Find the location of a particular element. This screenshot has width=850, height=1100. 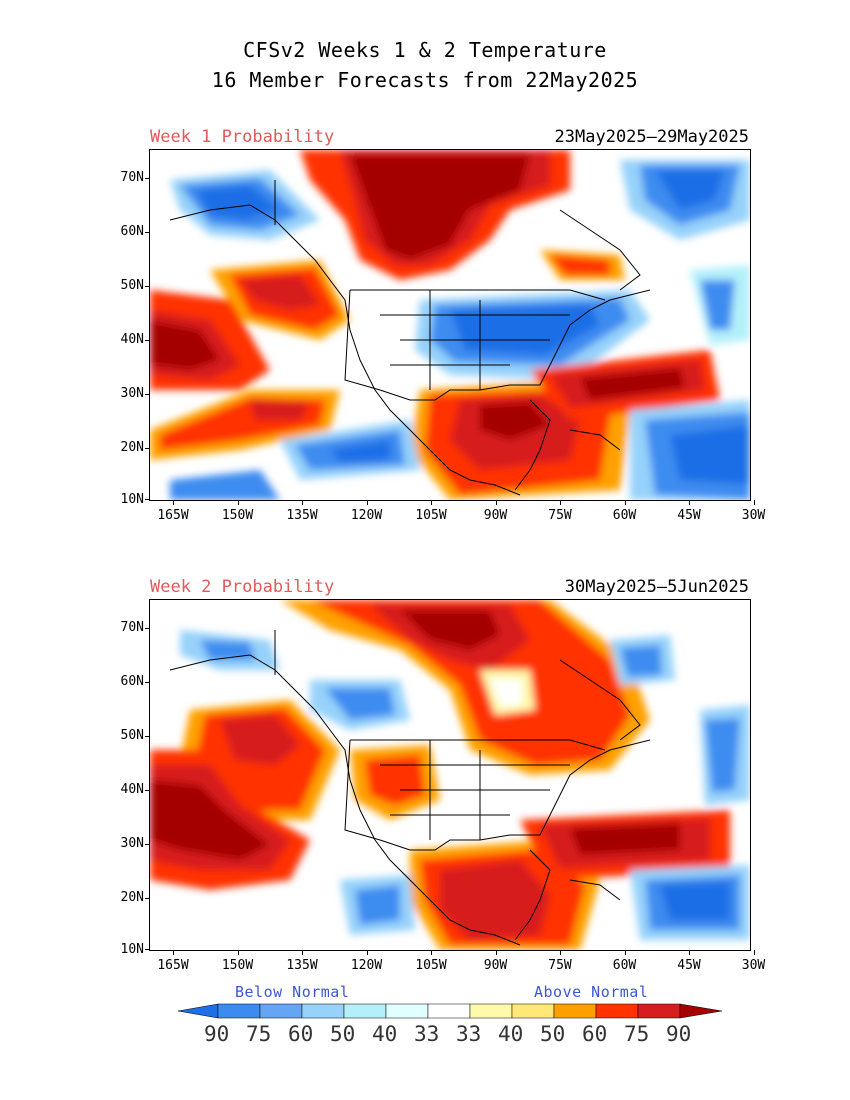

legend-arrow-left is located at coordinates (198, 1011).